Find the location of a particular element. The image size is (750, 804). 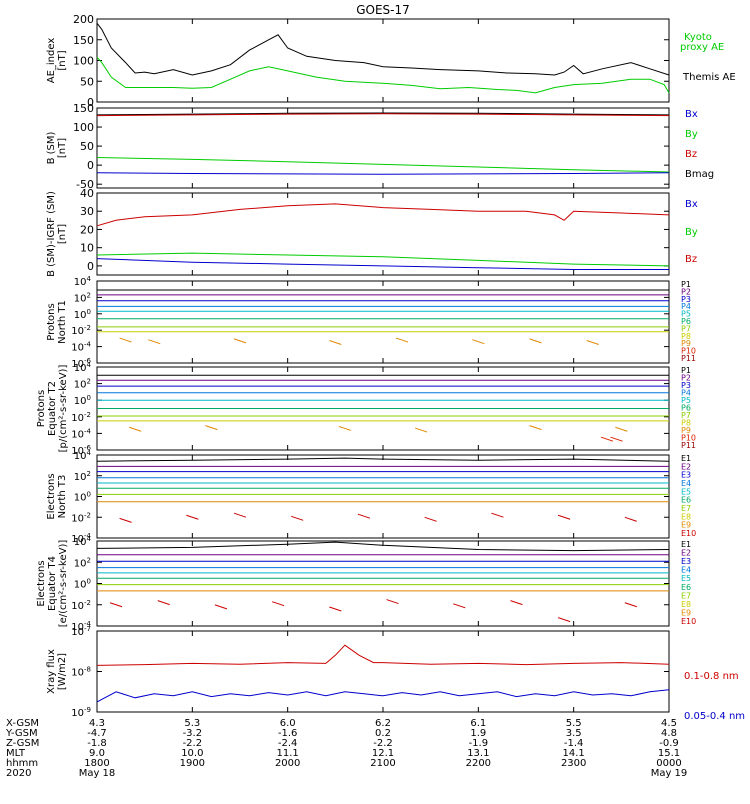

eequator-legend-e5: E5 is located at coordinates (686, 578).